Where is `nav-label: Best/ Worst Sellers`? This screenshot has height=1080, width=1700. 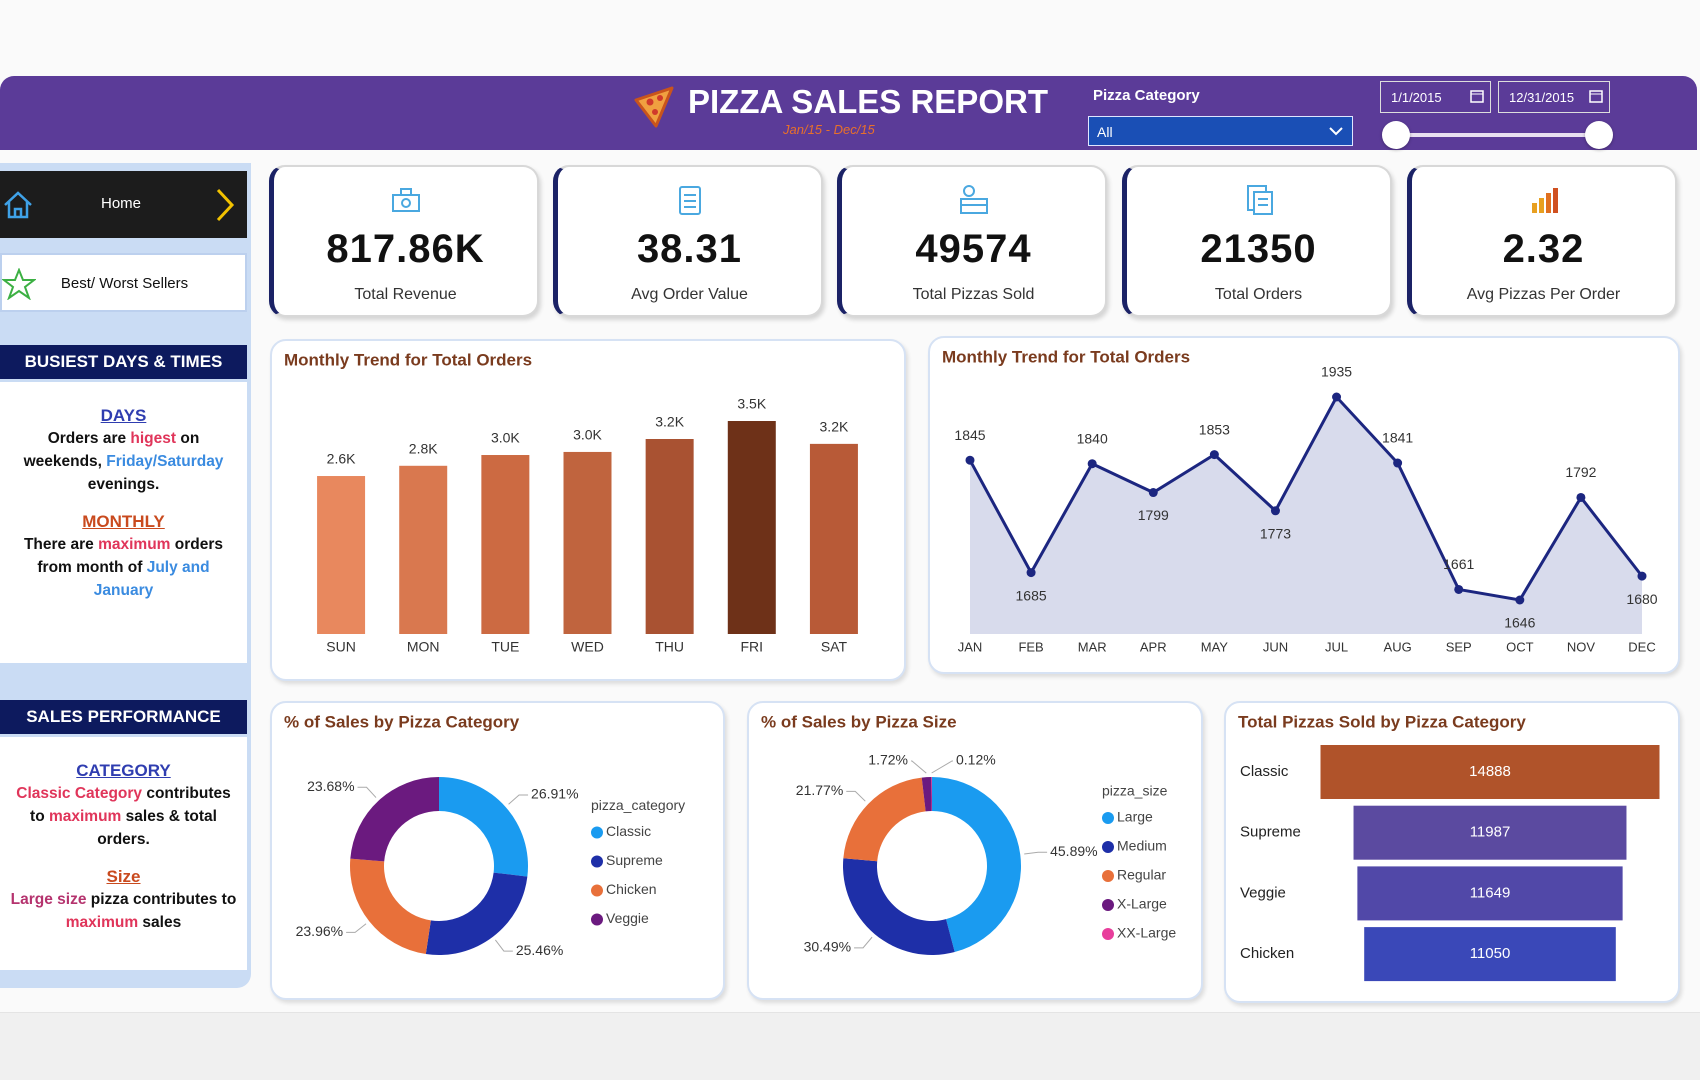
nav-label: Best/ Worst Sellers is located at coordinates (124, 283).